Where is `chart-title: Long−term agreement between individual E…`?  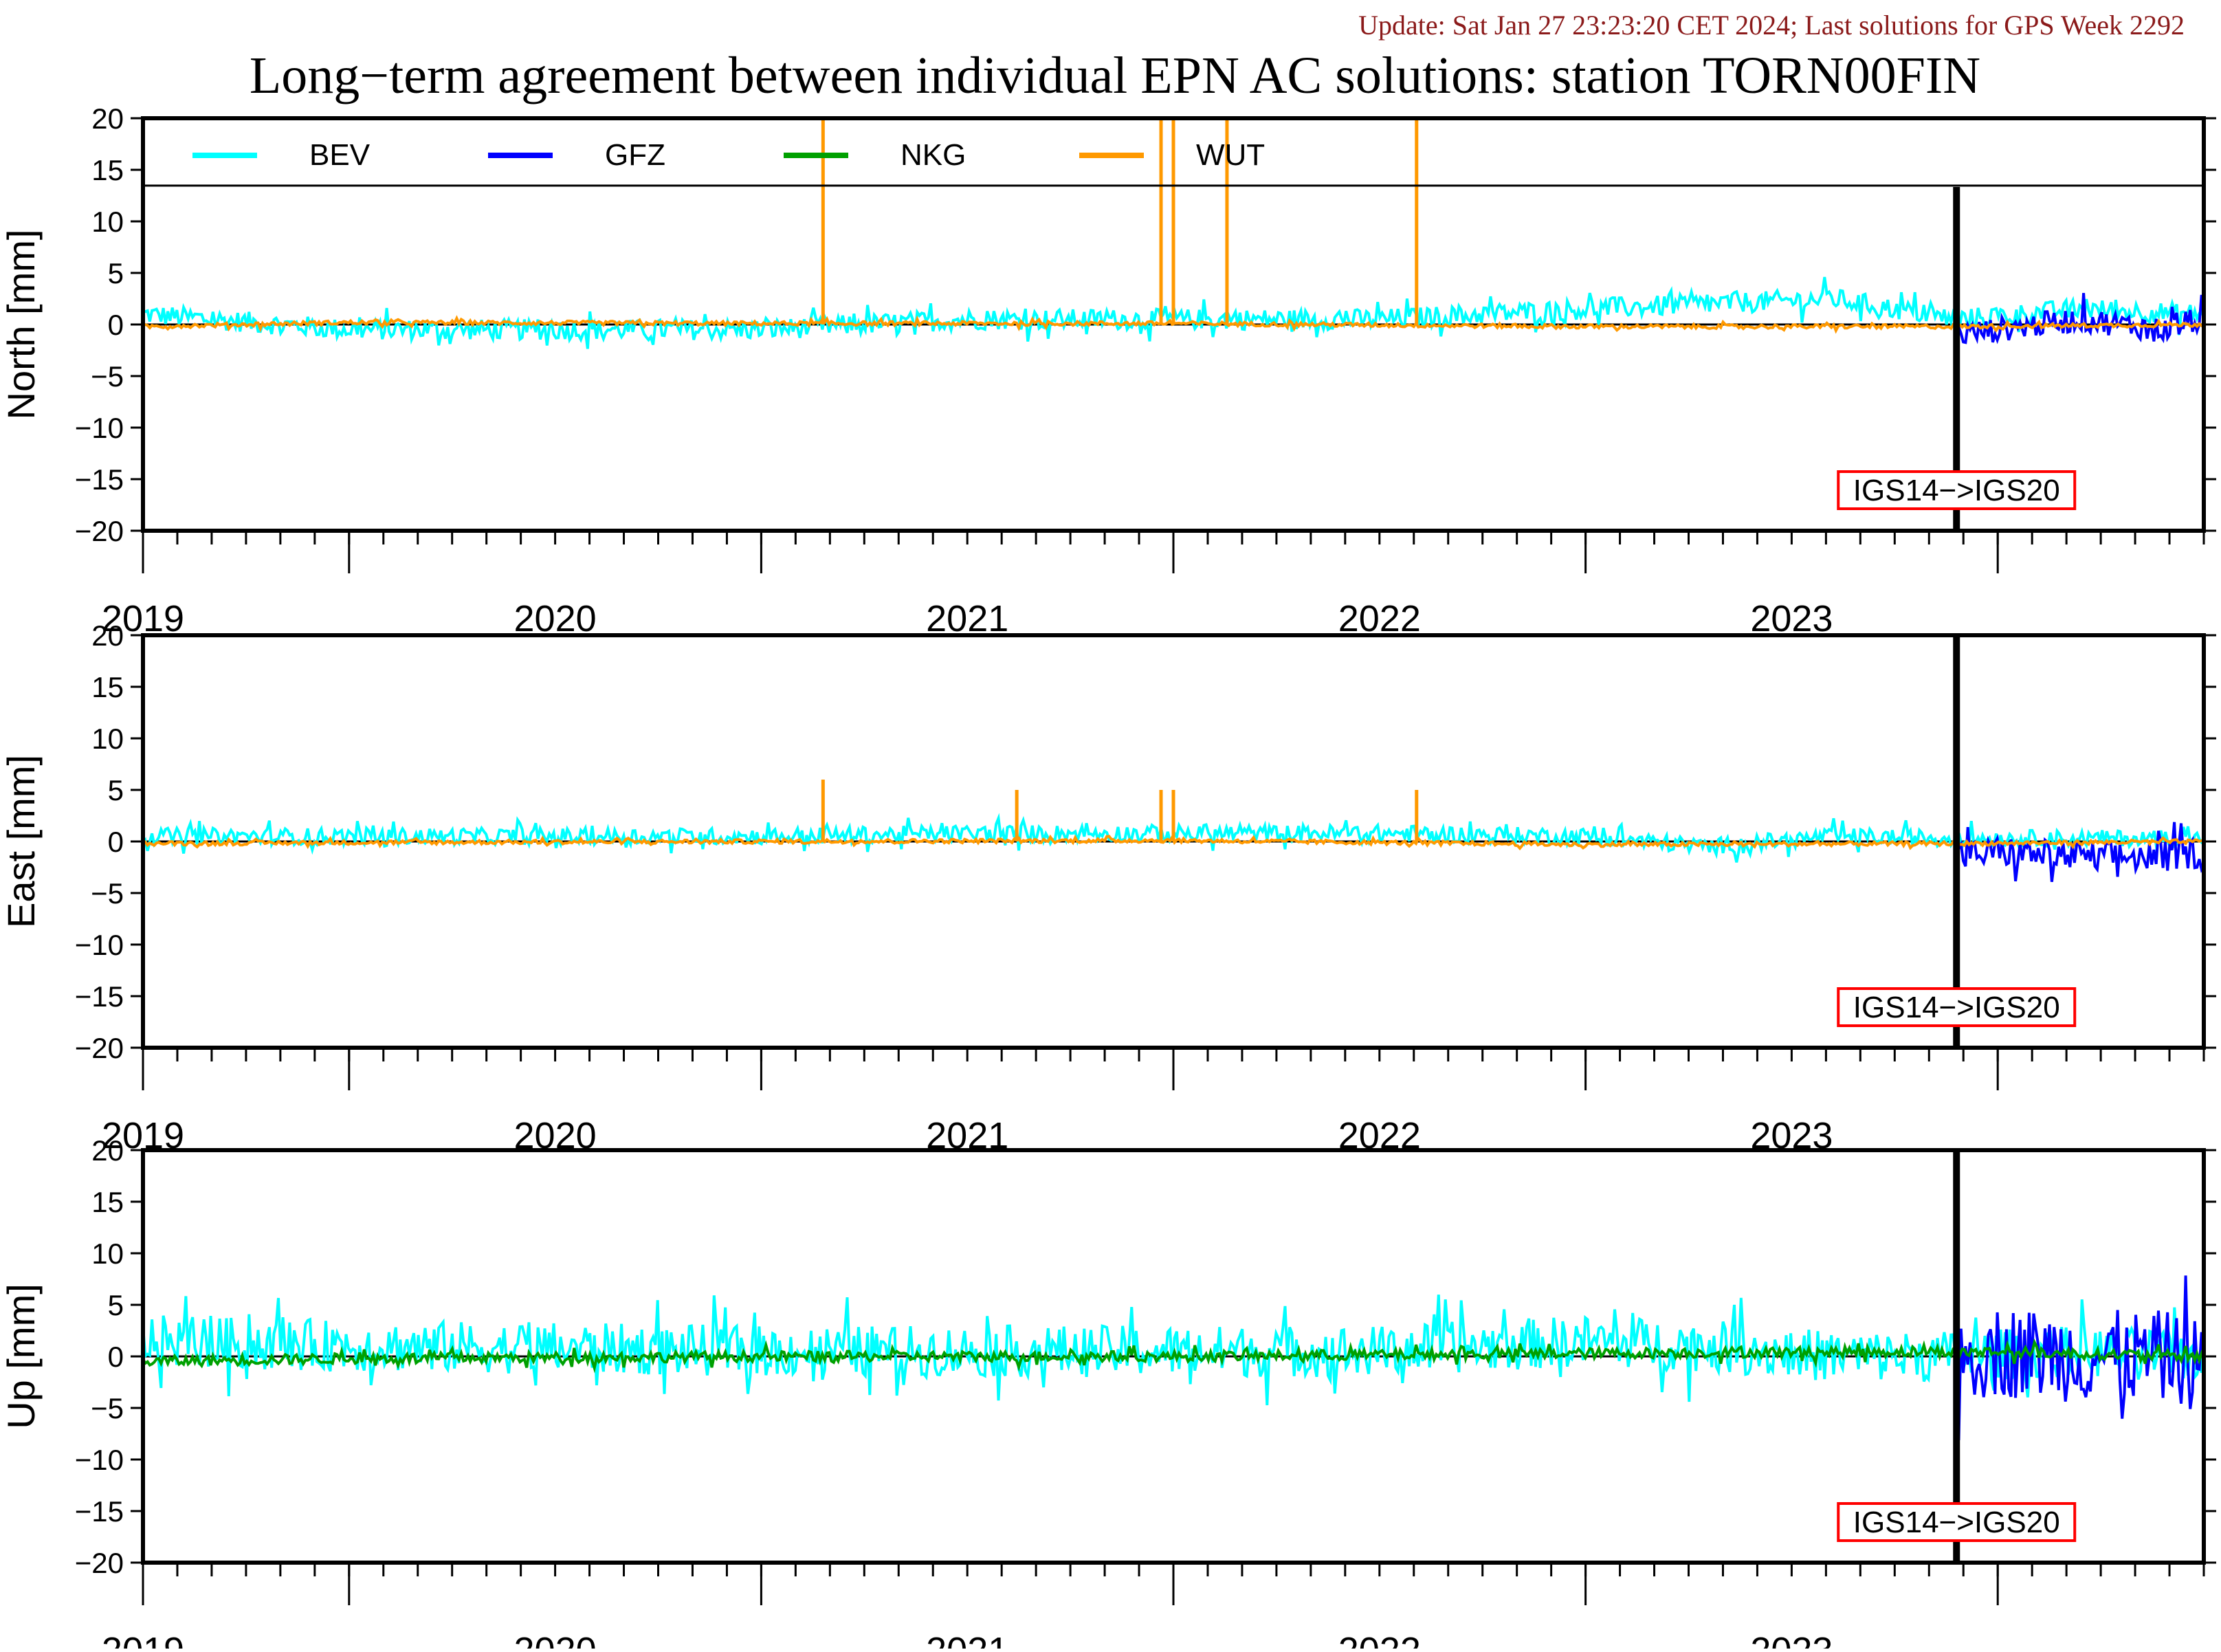 chart-title: Long−term agreement between individual E… is located at coordinates (1115, 75).